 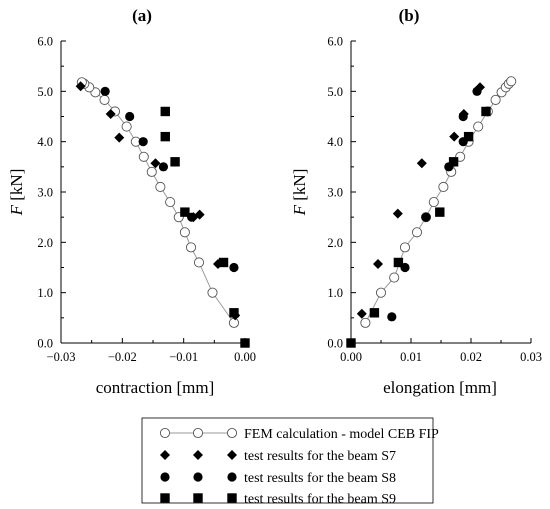 I want to click on x-axis-label-a: contraction [mm], so click(x=155, y=387).